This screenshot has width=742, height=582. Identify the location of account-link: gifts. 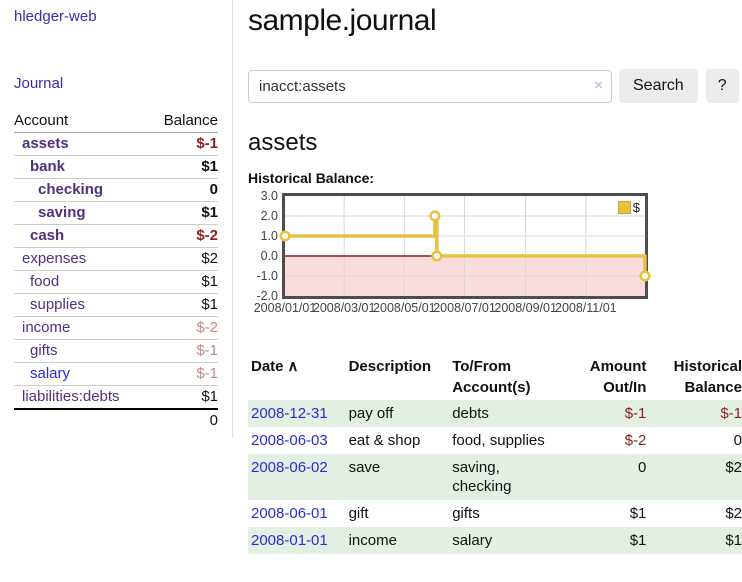
(44, 350).